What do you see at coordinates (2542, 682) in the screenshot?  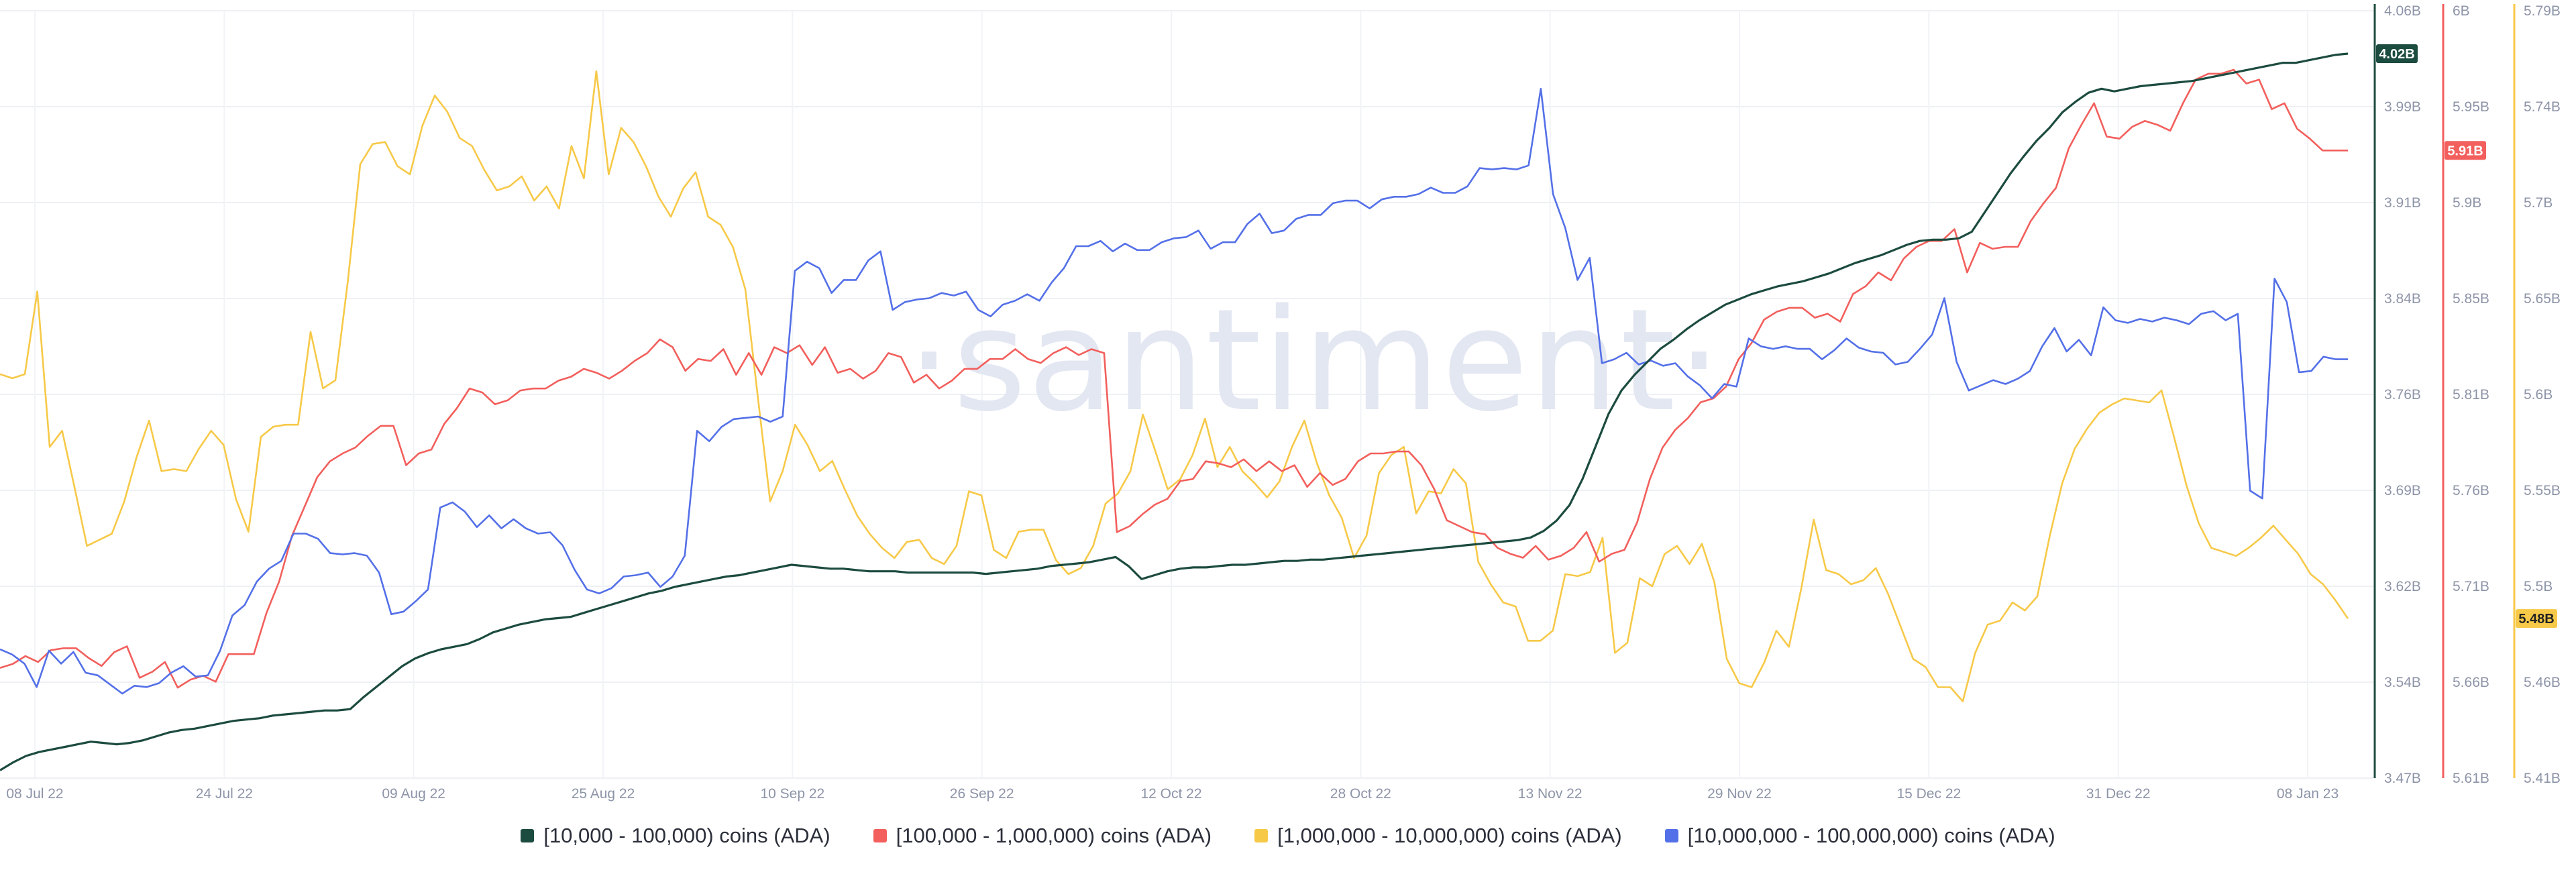 I see `y-tick-label: 5.46B` at bounding box center [2542, 682].